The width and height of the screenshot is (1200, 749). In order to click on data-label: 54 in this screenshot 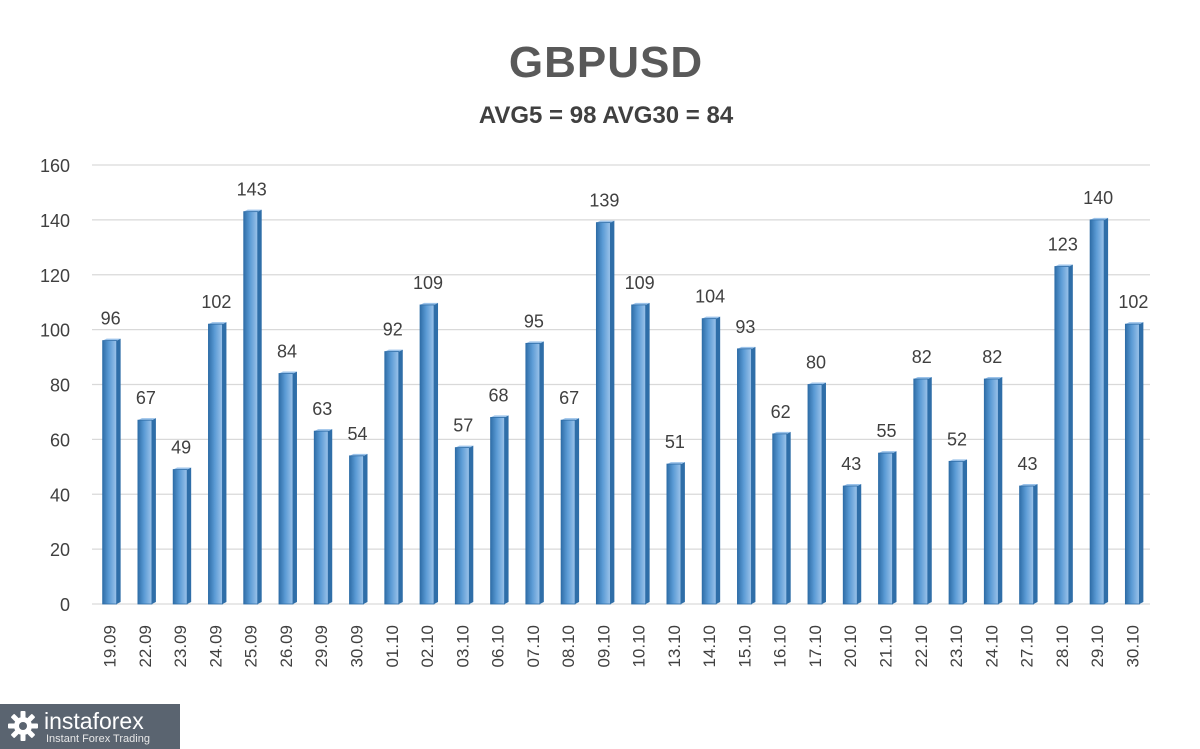, I will do `click(357, 434)`.